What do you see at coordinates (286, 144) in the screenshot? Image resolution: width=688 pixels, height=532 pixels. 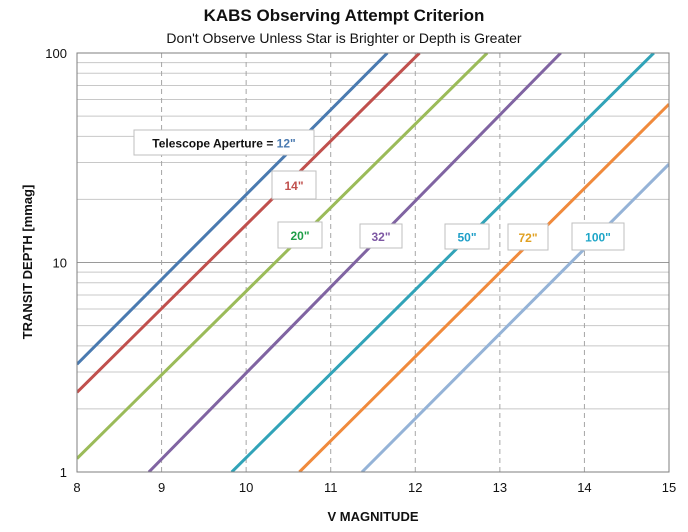 I see `callout-value: 12"` at bounding box center [286, 144].